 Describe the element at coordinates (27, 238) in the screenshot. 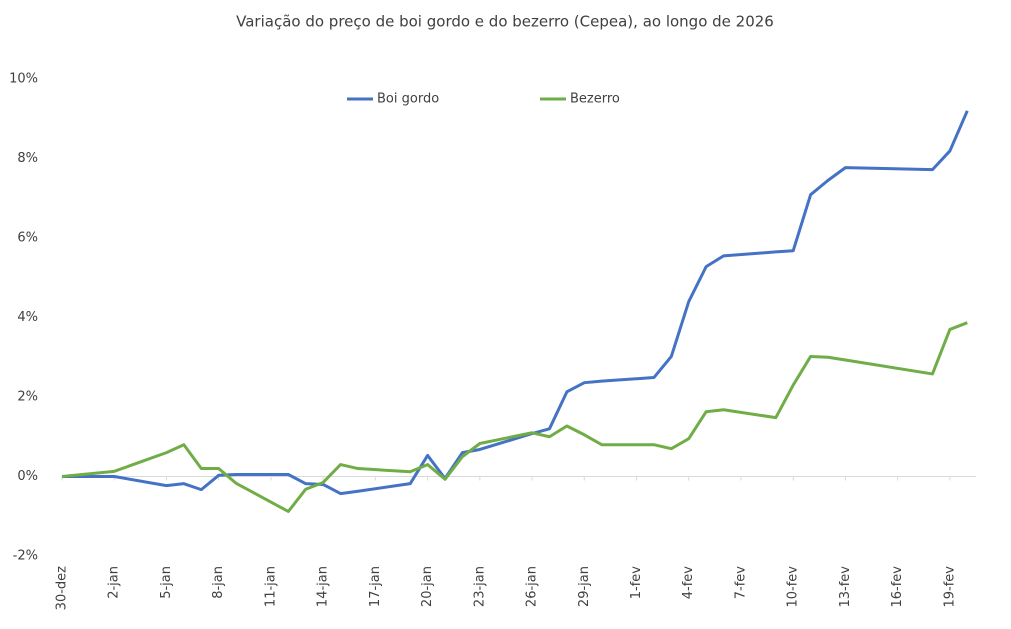

I see `y-tick-label: 6%` at that location.